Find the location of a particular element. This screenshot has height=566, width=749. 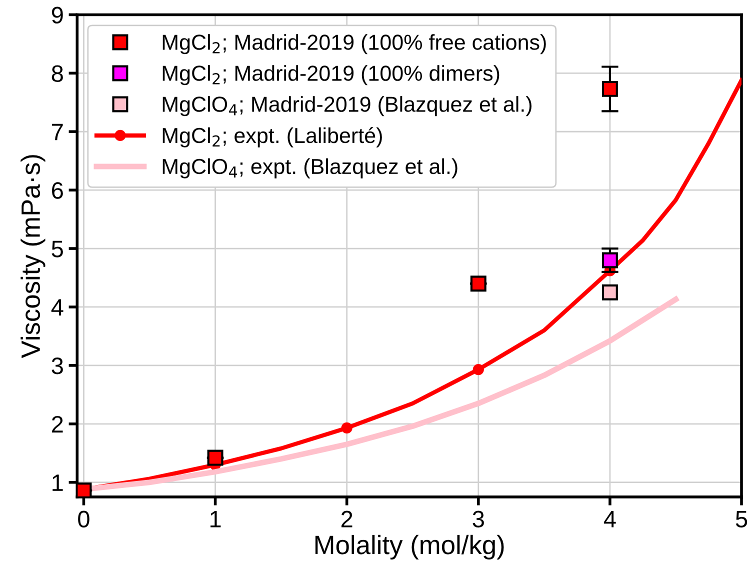

legend-label: MgClO$_{4}$; expt. (Blazquez et al.) is located at coordinates (310, 168).